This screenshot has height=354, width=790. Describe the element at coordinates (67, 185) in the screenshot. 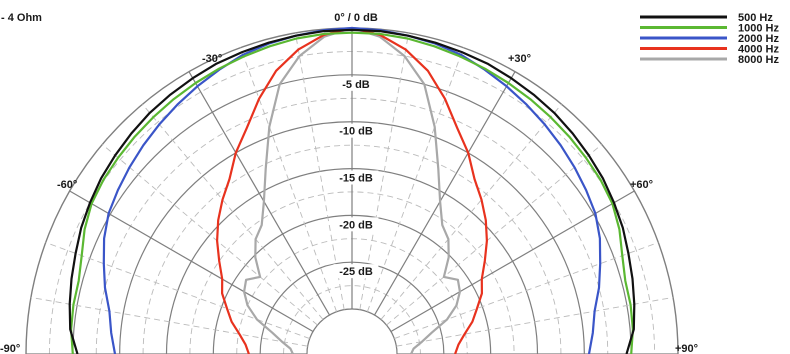

I see `angle-tick-label: -60°` at that location.